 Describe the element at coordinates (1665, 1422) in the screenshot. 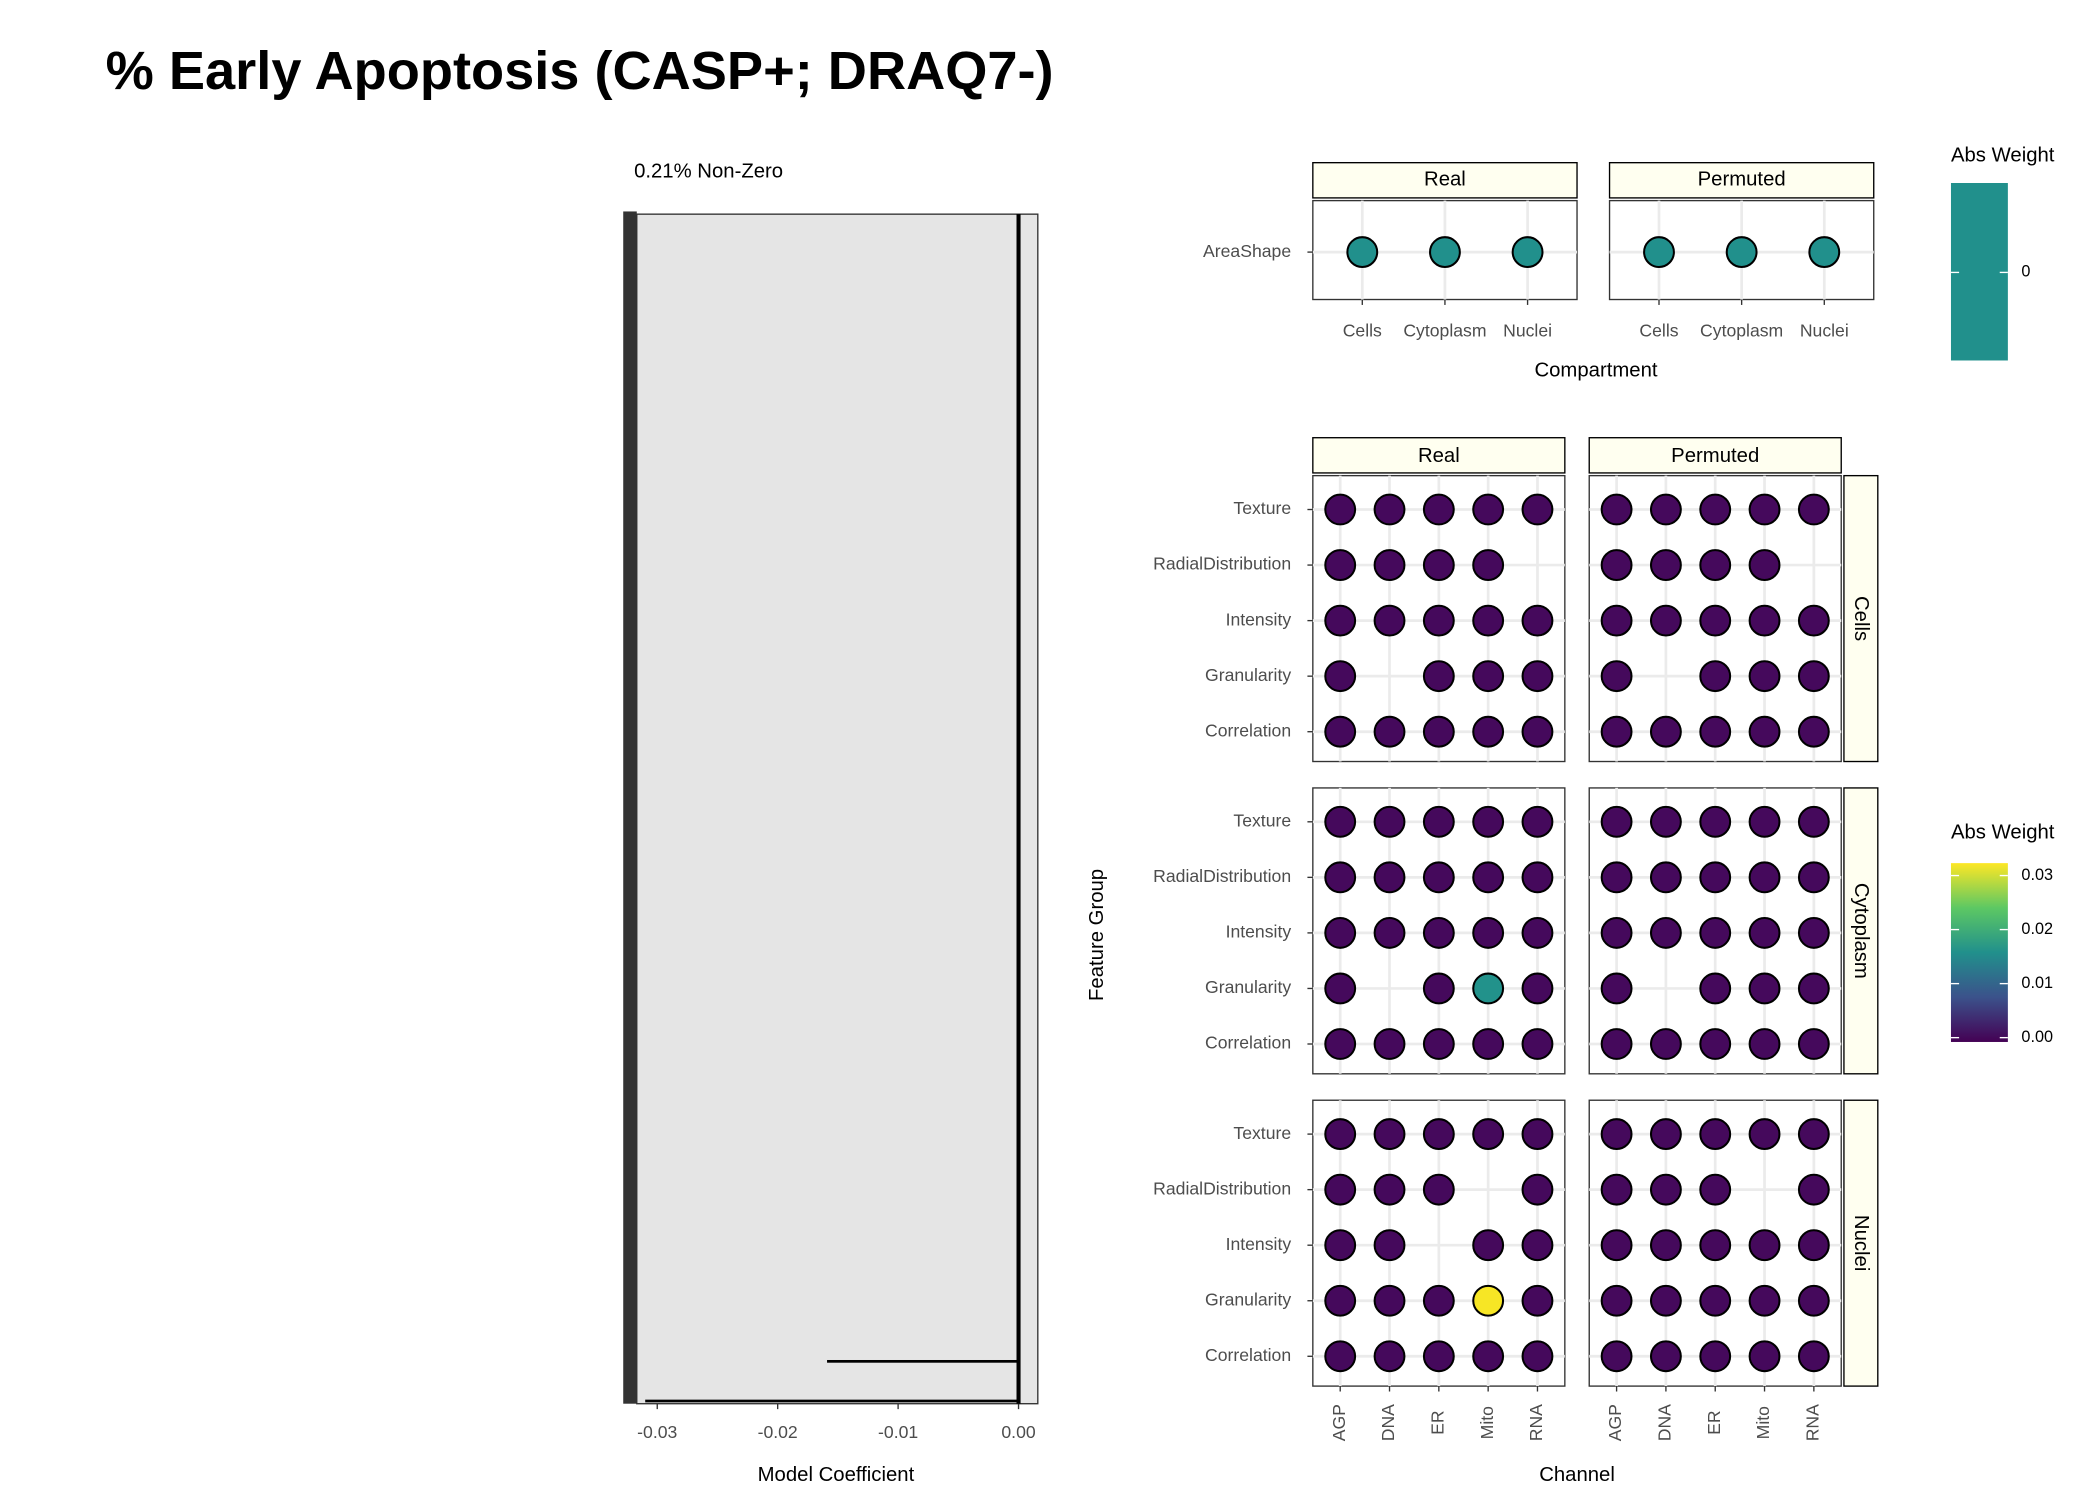

I see `x-tick-label: DNA` at that location.